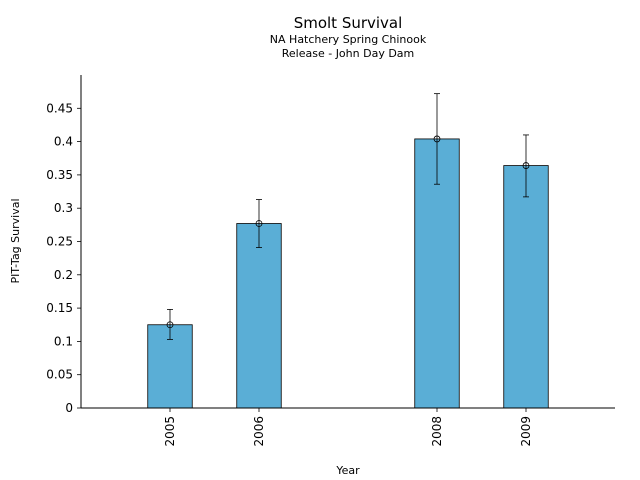  What do you see at coordinates (347, 470) in the screenshot?
I see `x-axis-label: Year` at bounding box center [347, 470].